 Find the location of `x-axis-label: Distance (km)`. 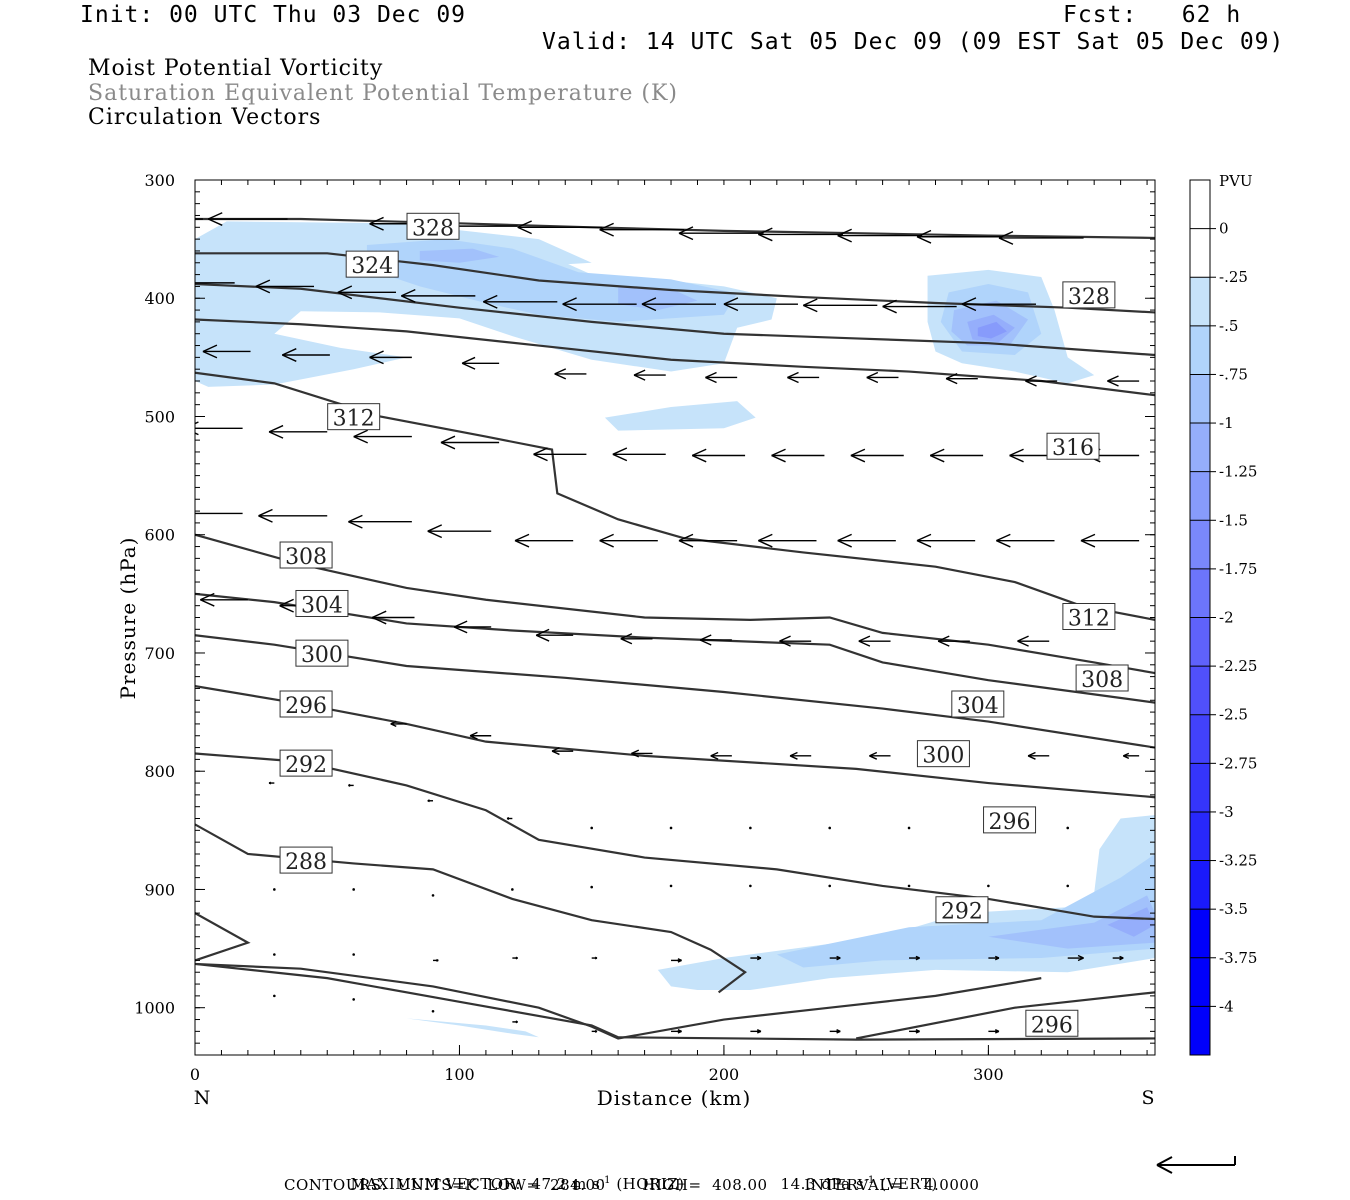

x-axis-label: Distance (km) is located at coordinates (674, 1098).